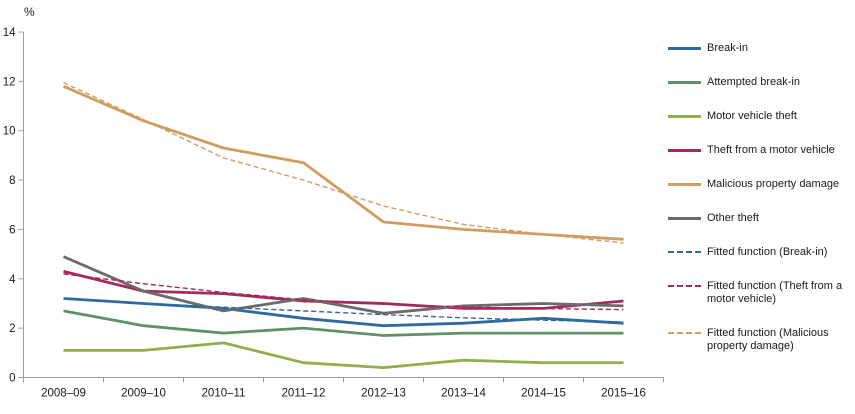 The width and height of the screenshot is (855, 414). What do you see at coordinates (733, 218) in the screenshot?
I see `legend-label: Other theft` at bounding box center [733, 218].